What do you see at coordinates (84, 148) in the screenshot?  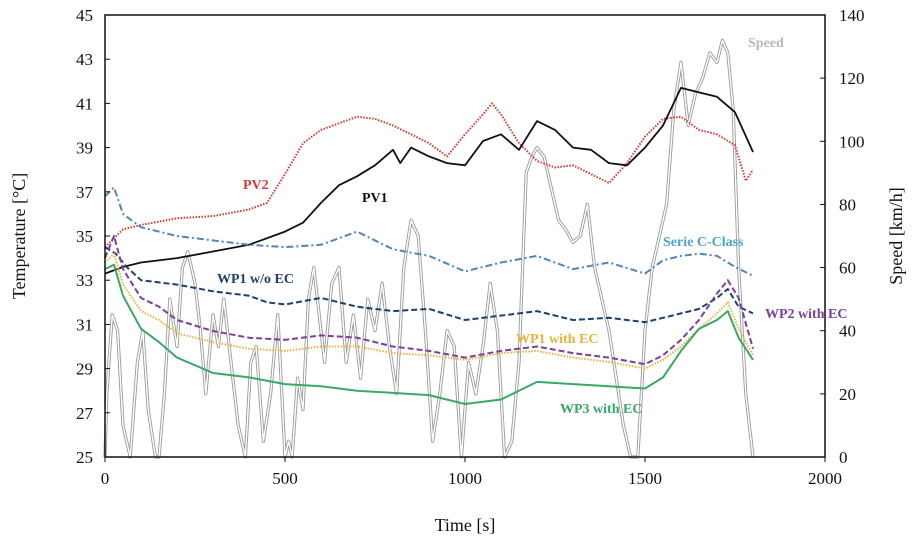 I see `y-left-tick-label: 39` at bounding box center [84, 148].